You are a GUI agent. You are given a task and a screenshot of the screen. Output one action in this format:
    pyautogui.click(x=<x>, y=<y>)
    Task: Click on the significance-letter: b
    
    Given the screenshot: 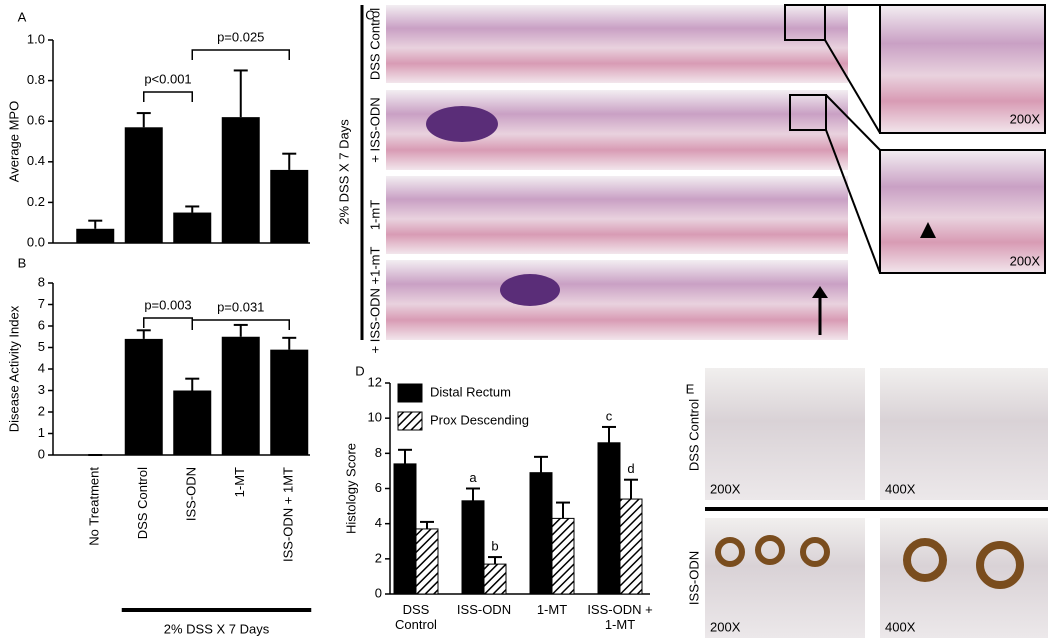 What is the action you would take?
    pyautogui.click(x=494, y=546)
    